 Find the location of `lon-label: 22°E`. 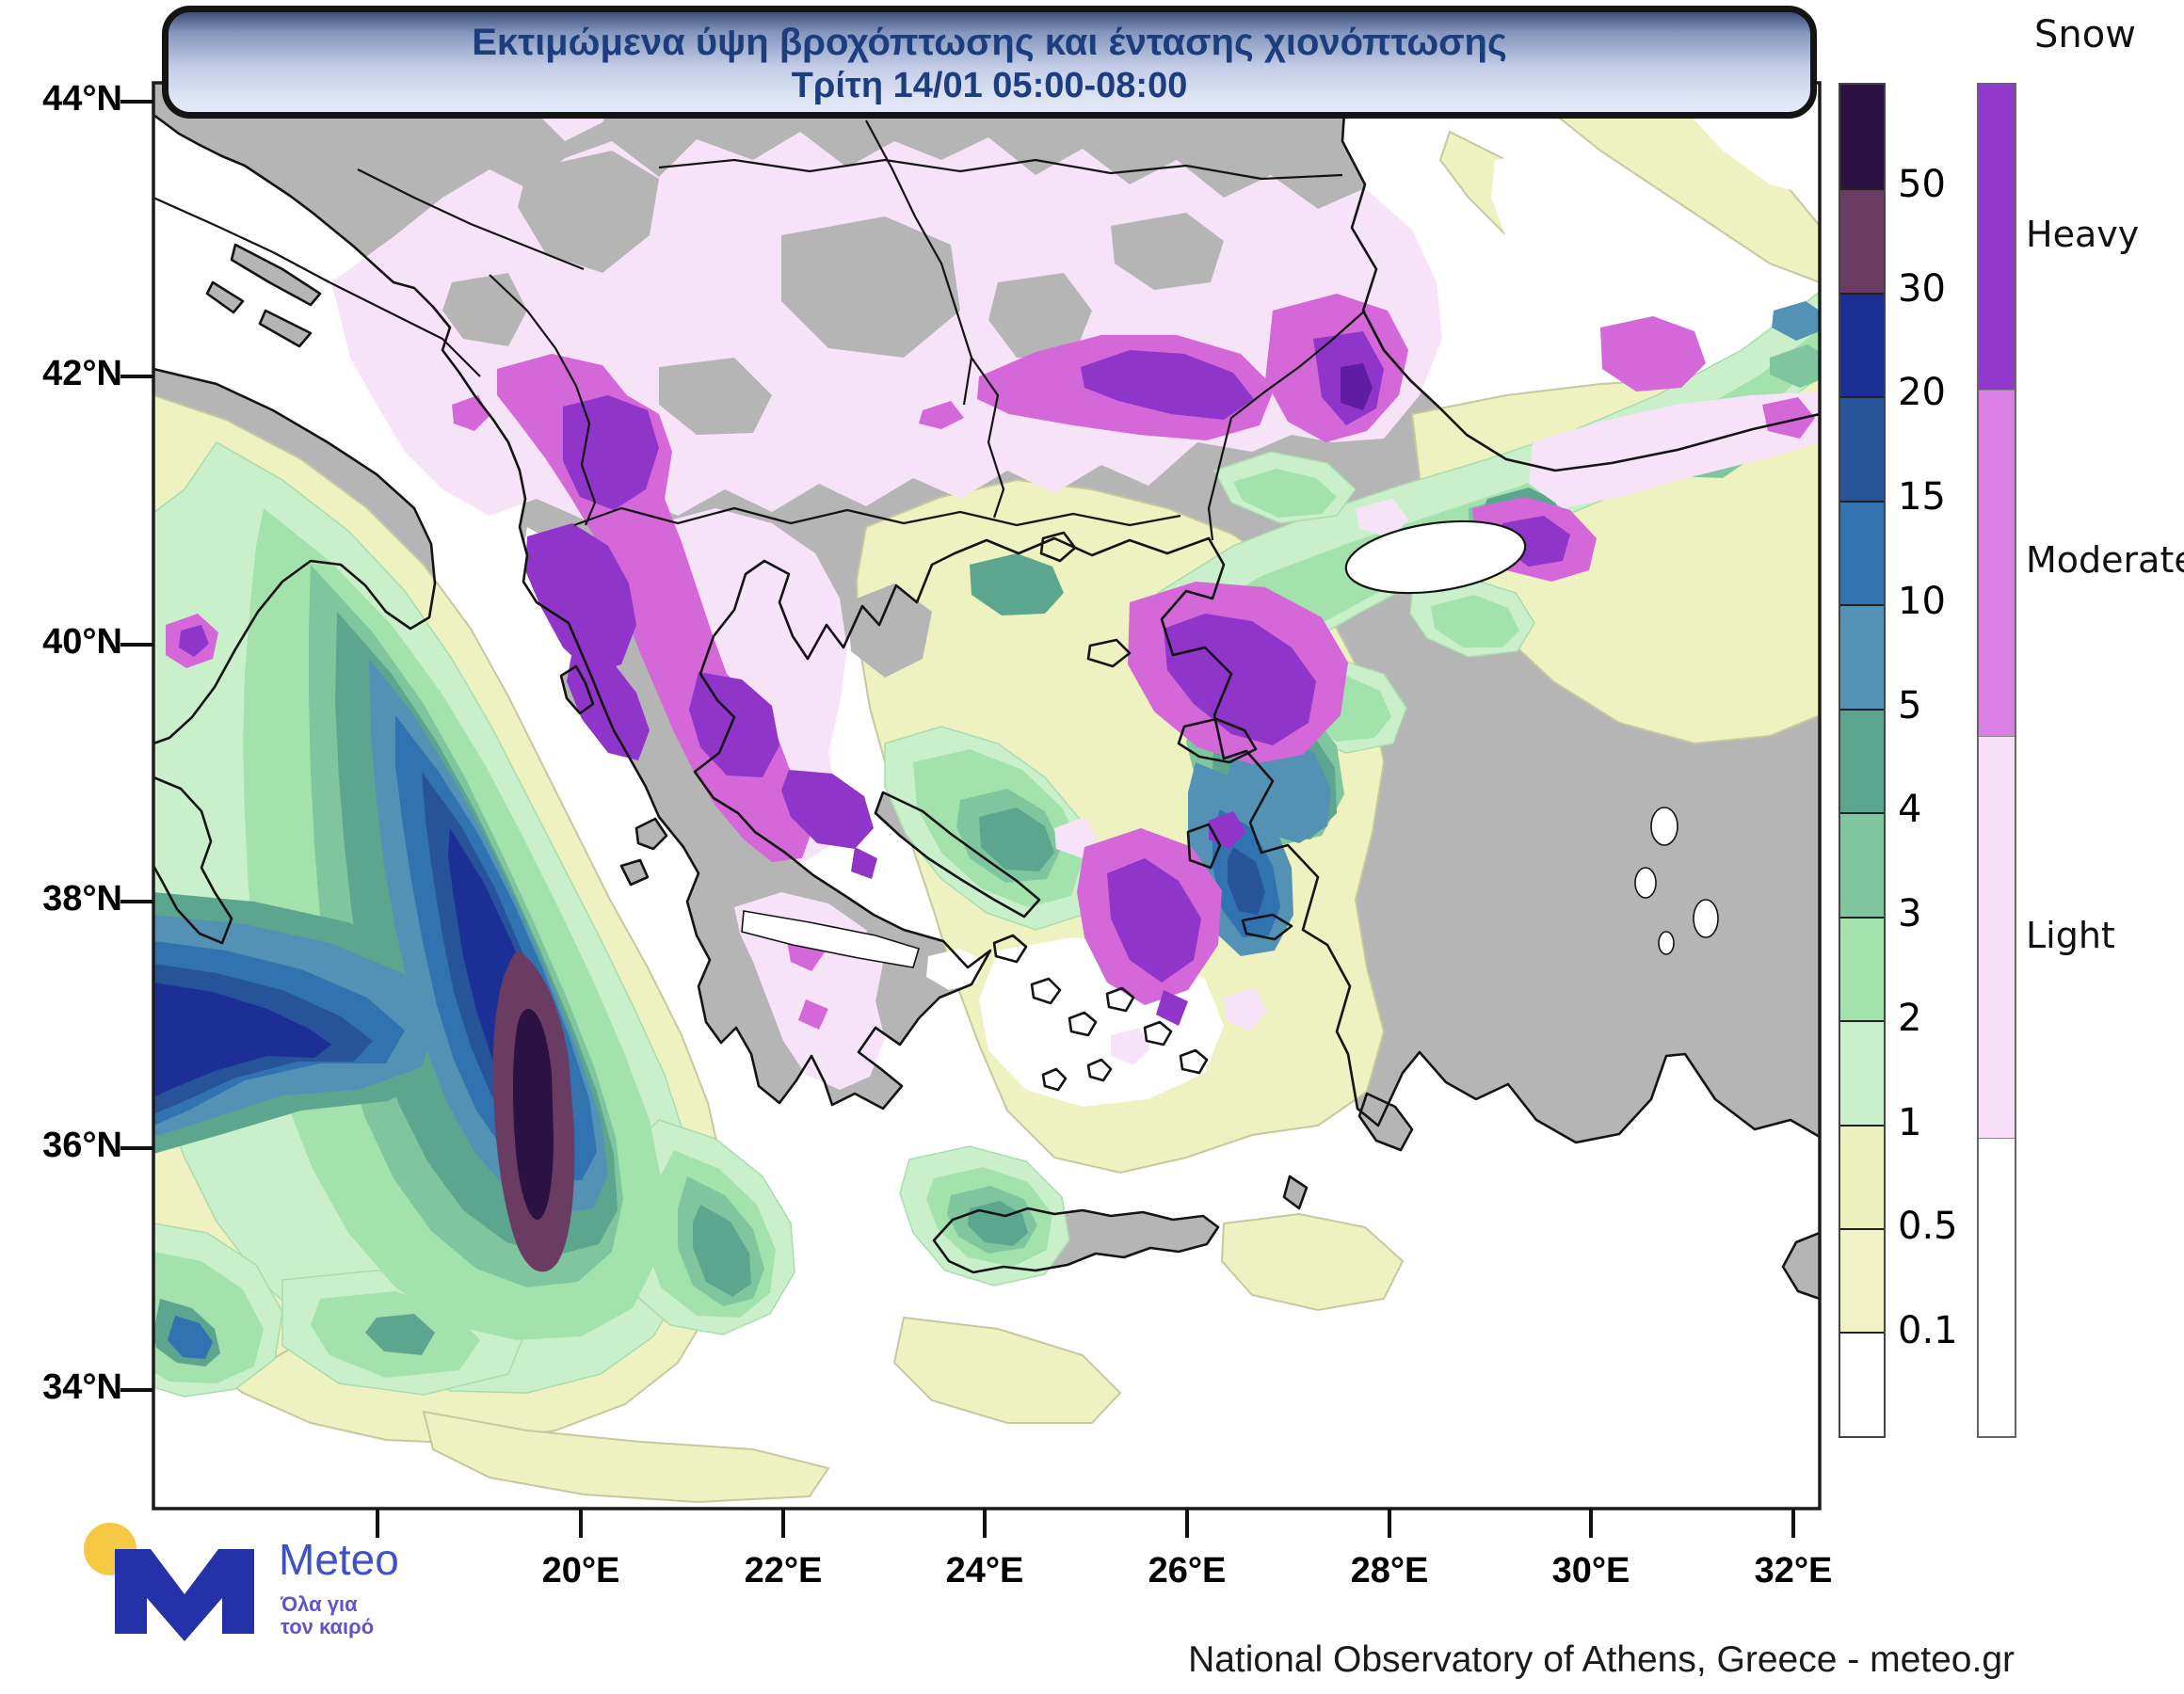

lon-label: 22°E is located at coordinates (783, 1570).